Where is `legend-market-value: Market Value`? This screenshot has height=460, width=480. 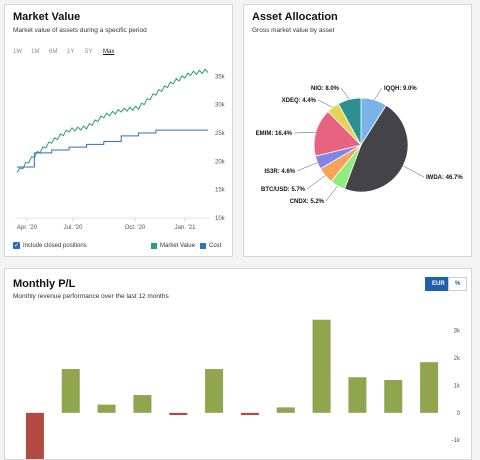 legend-market-value: Market Value is located at coordinates (173, 246).